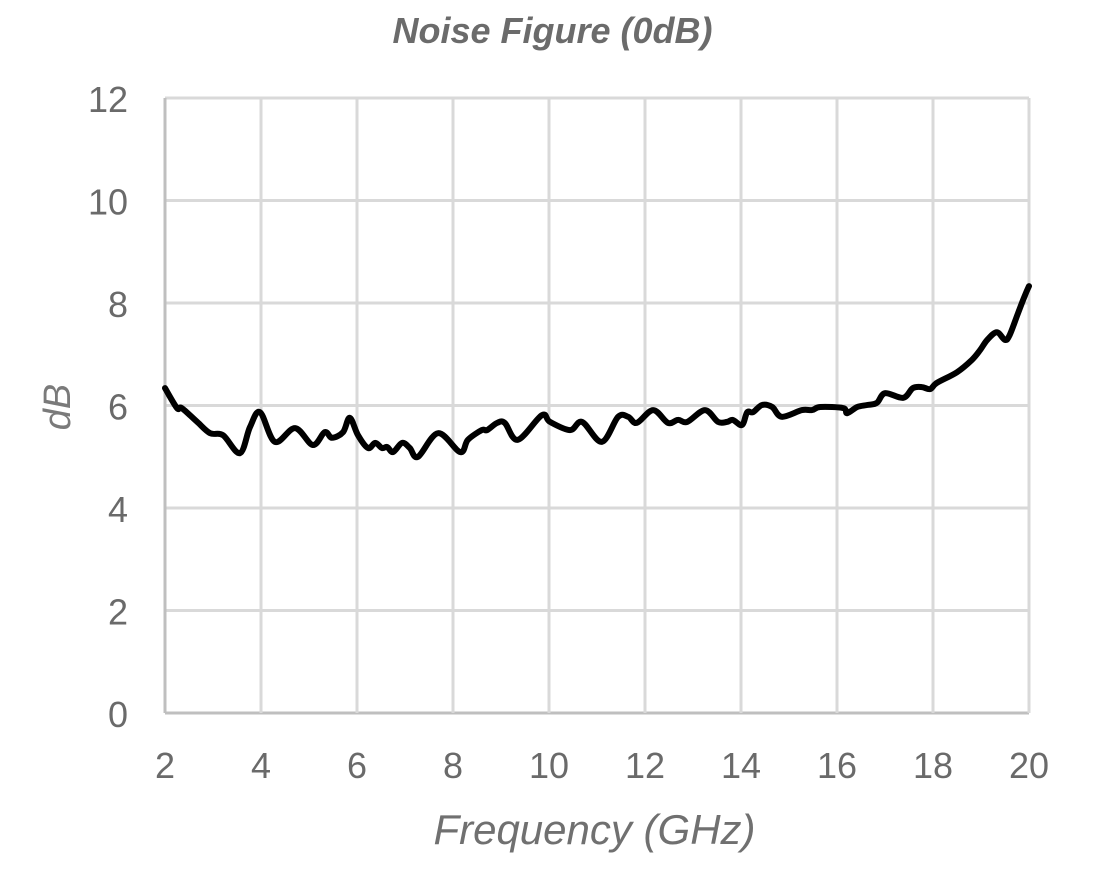  Describe the element at coordinates (1029, 765) in the screenshot. I see `x-tick-label: 20` at that location.